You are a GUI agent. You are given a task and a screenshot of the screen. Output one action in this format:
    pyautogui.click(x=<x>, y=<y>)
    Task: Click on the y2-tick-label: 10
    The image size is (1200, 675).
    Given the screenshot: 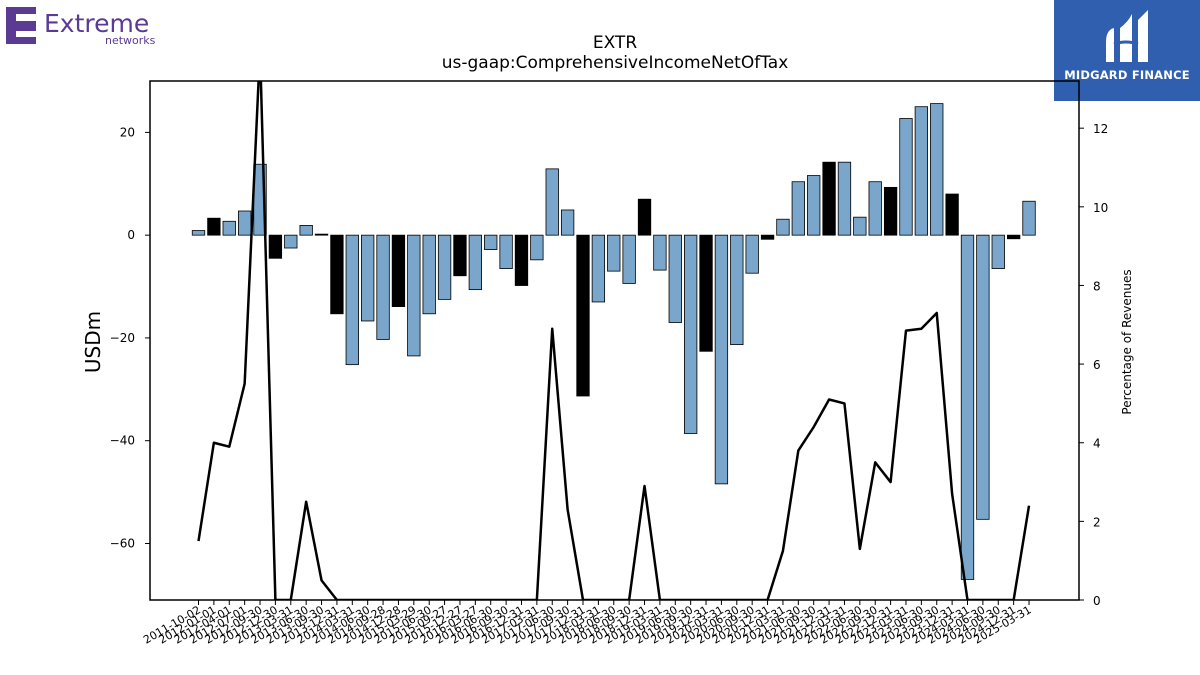 What is the action you would take?
    pyautogui.click(x=1100, y=208)
    